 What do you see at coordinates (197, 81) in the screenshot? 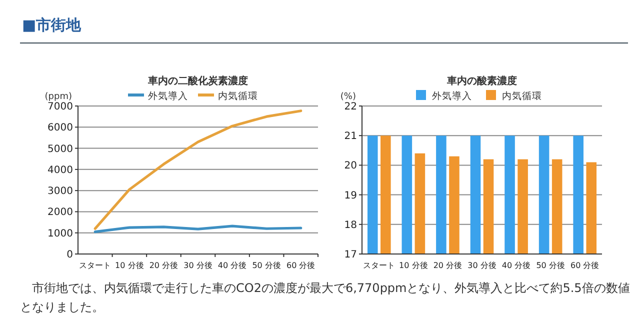
I see `chart-title: 車内の二酸化炭素濃度` at bounding box center [197, 81].